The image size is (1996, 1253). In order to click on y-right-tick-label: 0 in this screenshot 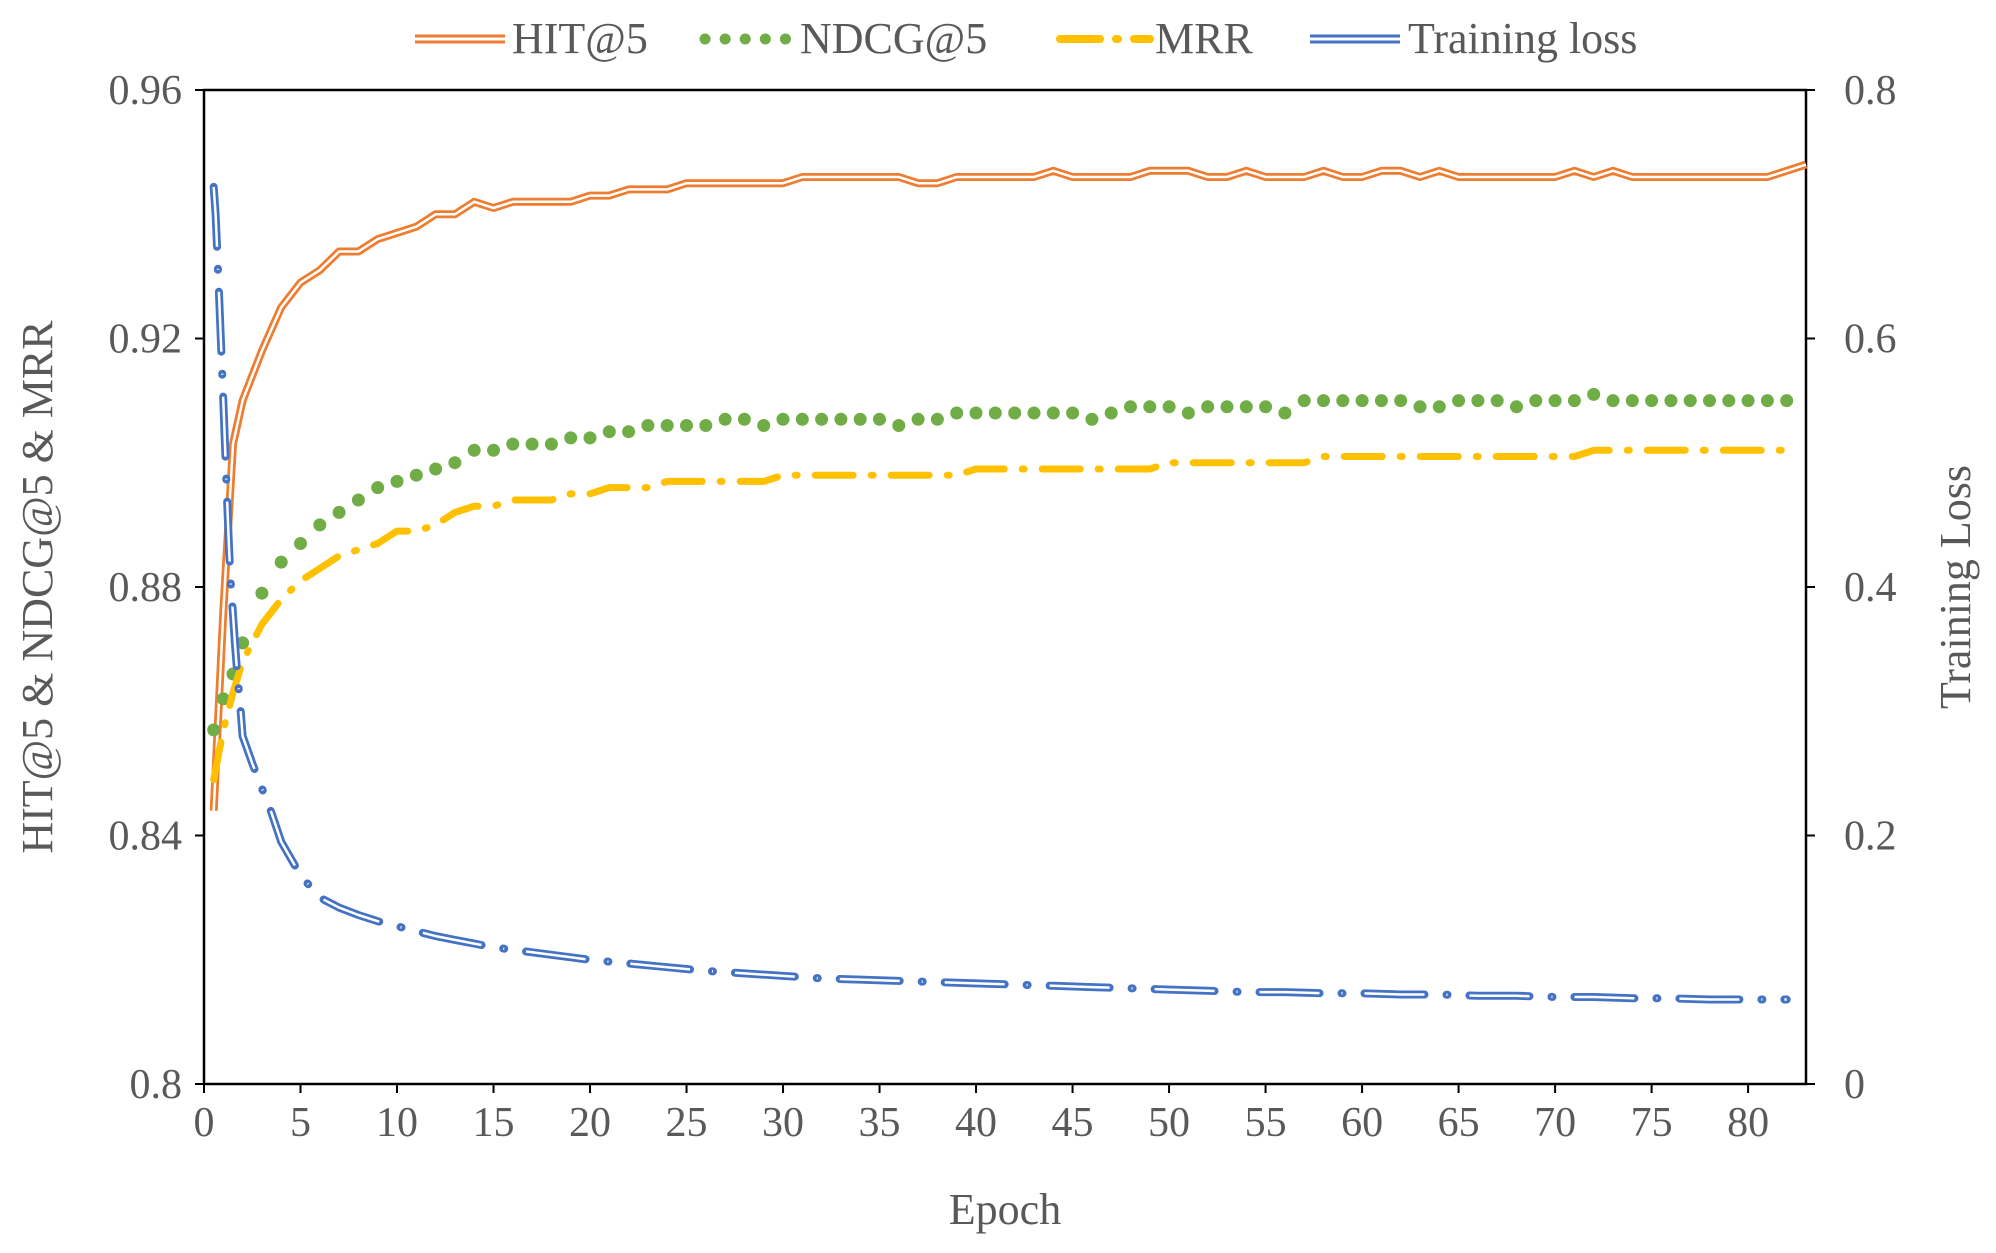, I will do `click(1854, 1085)`.